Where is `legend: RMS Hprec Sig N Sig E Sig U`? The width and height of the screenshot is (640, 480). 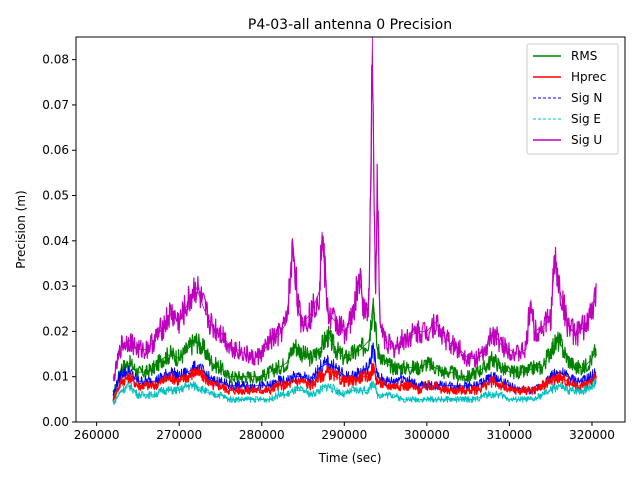 legend: RMS Hprec Sig N Sig E Sig U is located at coordinates (572, 99).